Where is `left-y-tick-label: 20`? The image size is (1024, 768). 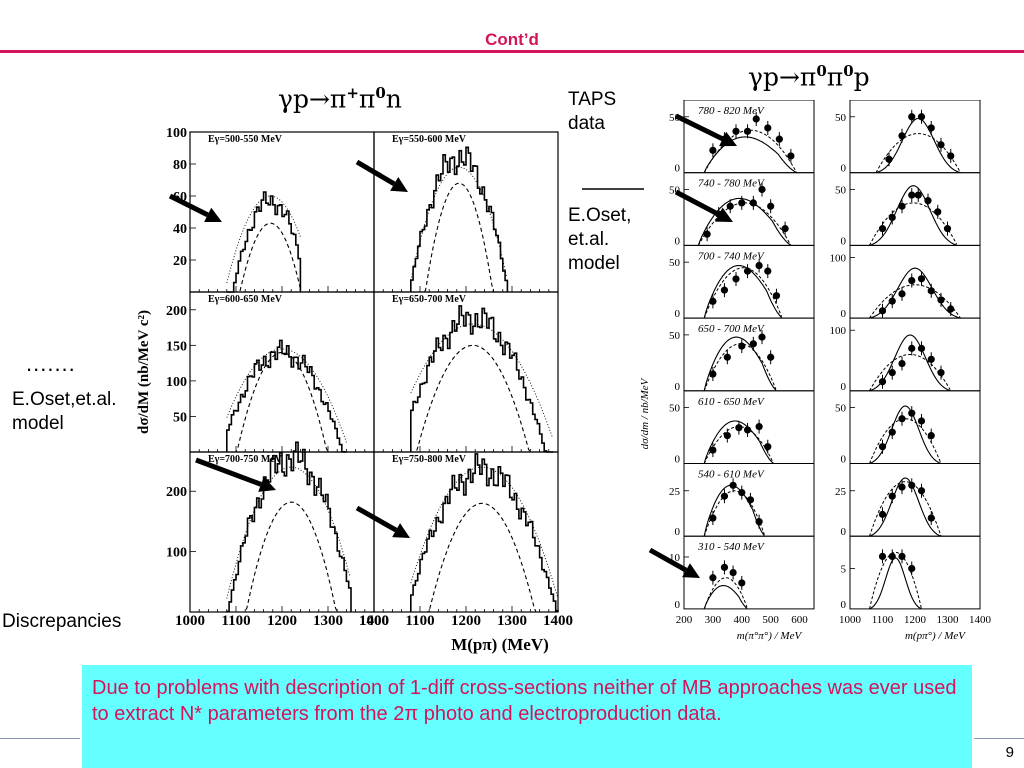
left-y-tick-label: 20 is located at coordinates (180, 261).